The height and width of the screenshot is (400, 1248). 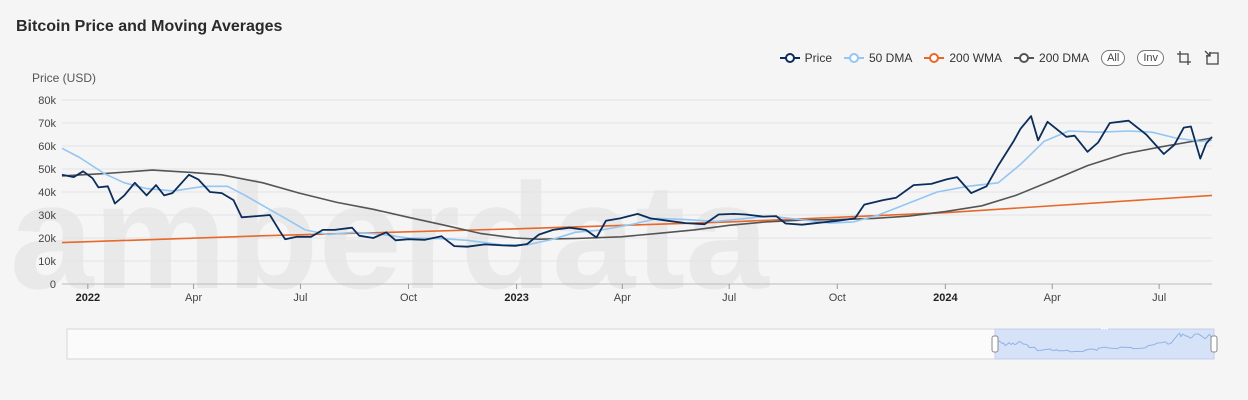 I want to click on chart-legend: Price 50 DMA 200 WMA 200 DMA All Inv, so click(x=999, y=58).